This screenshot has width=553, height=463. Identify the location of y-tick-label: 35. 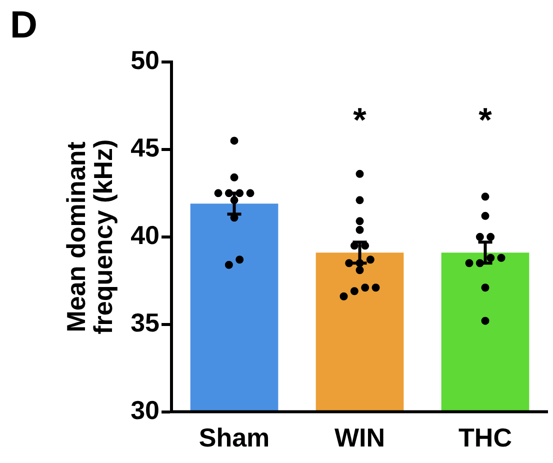
(145, 323).